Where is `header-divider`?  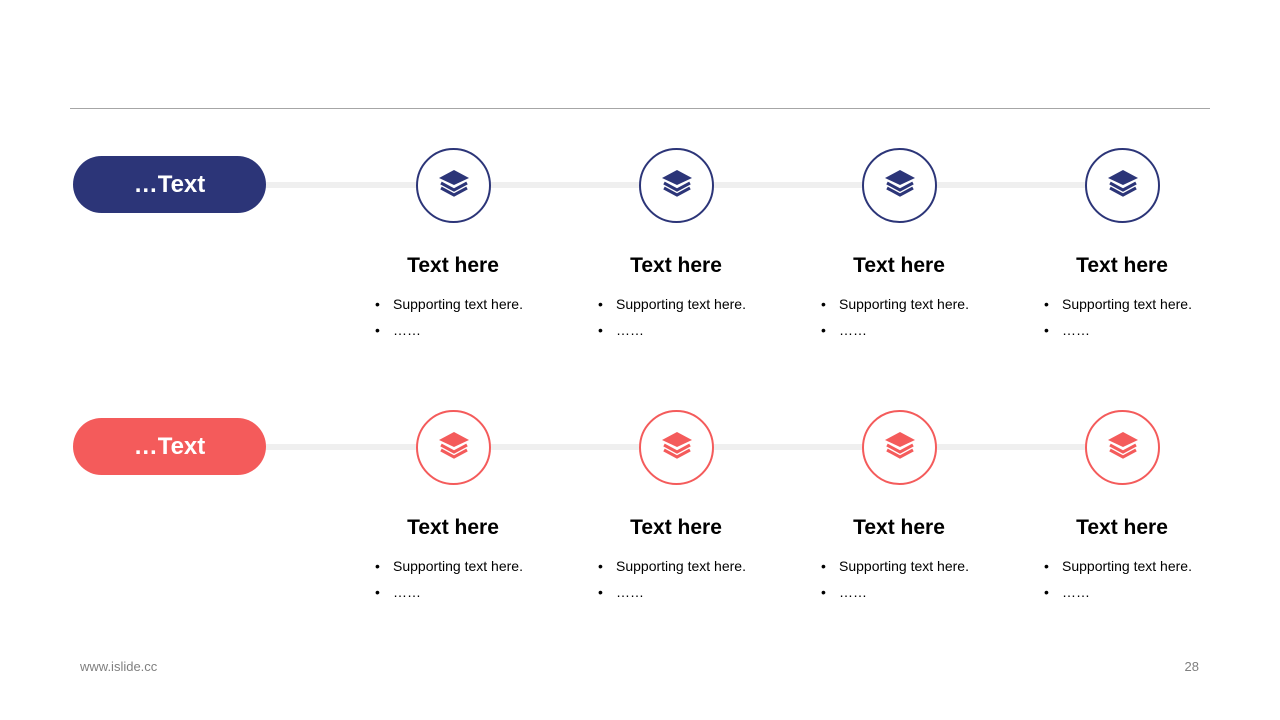
header-divider is located at coordinates (640, 108).